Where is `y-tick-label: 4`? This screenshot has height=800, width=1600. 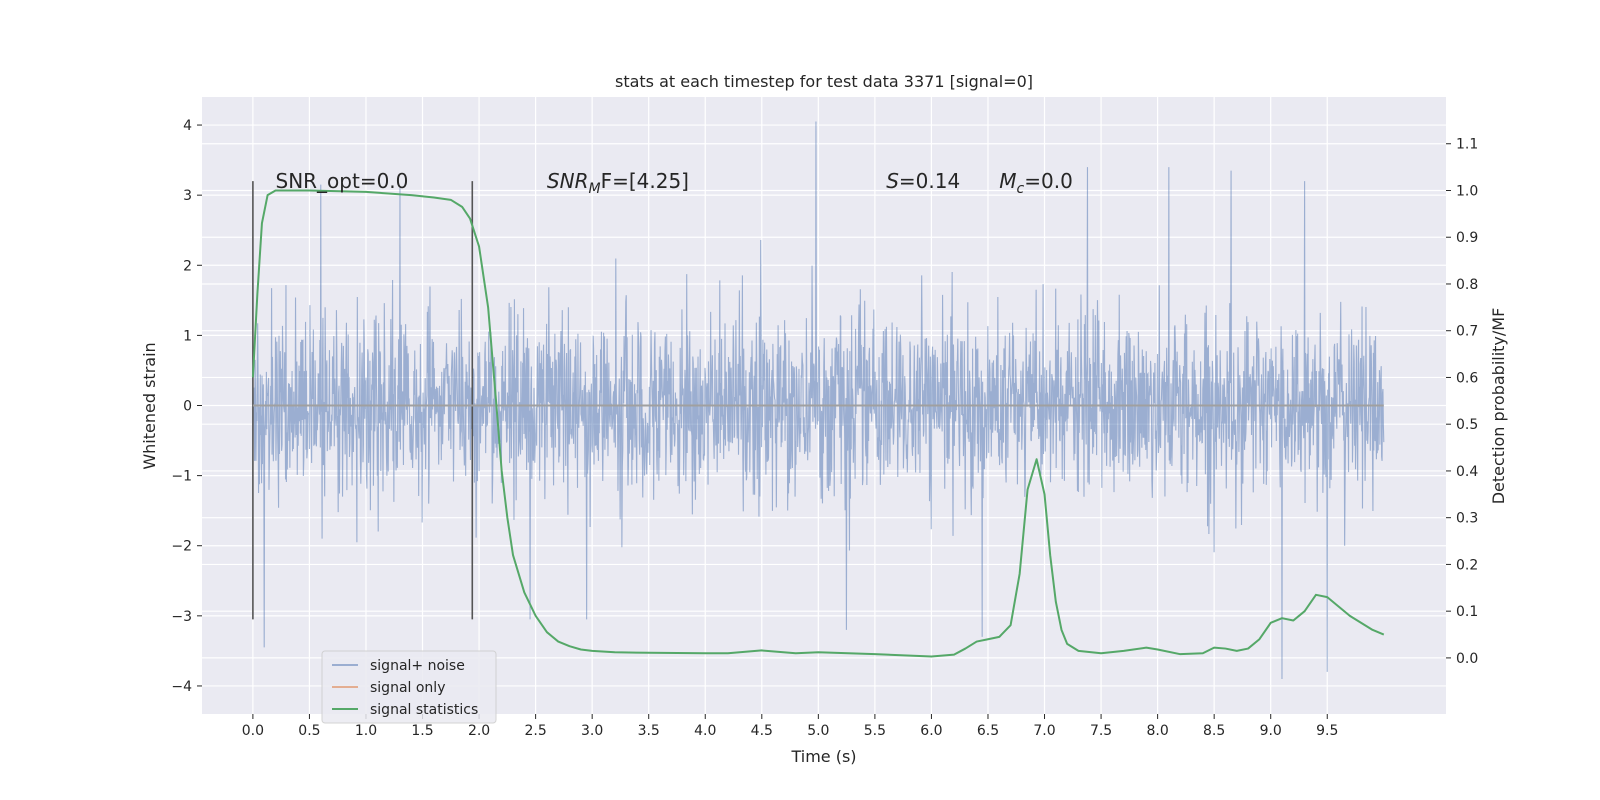 y-tick-label: 4 is located at coordinates (187, 126).